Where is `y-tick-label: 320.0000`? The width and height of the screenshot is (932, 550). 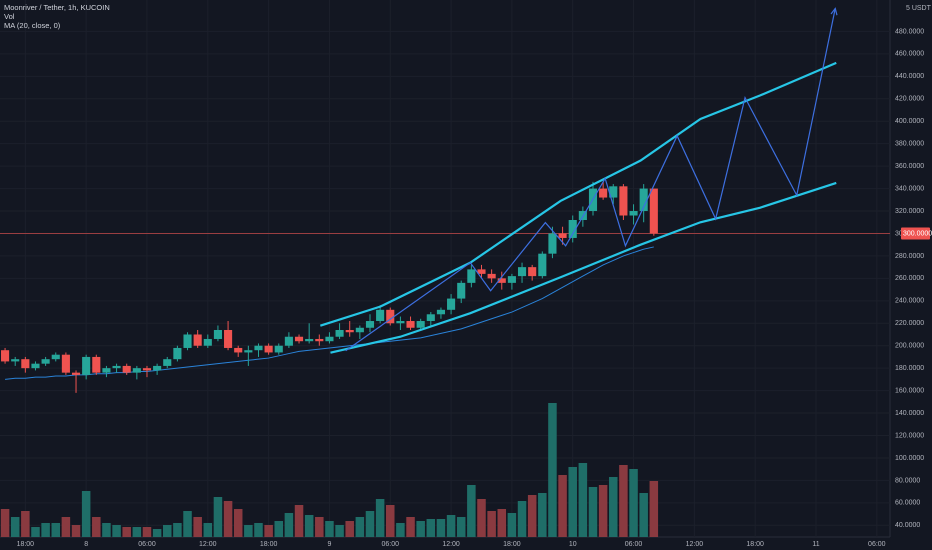
y-tick-label: 320.0000 is located at coordinates (909, 211).